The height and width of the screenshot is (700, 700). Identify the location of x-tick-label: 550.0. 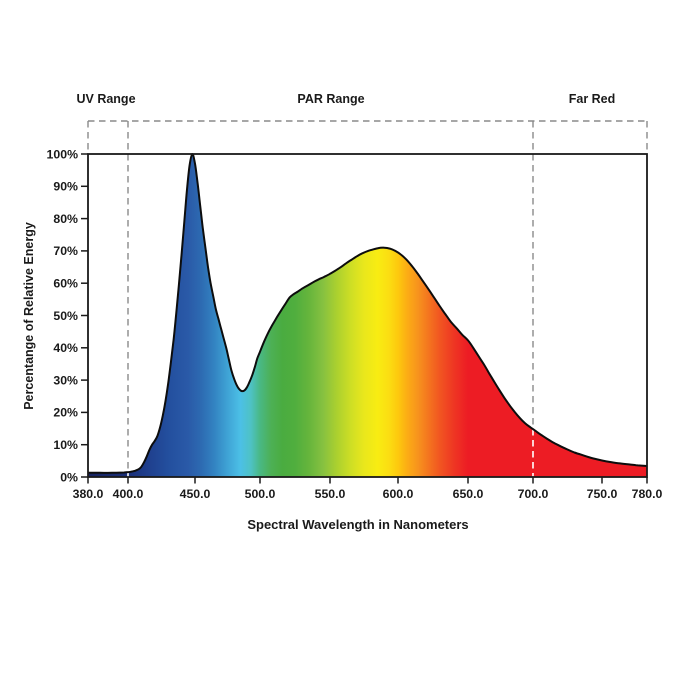
(330, 494).